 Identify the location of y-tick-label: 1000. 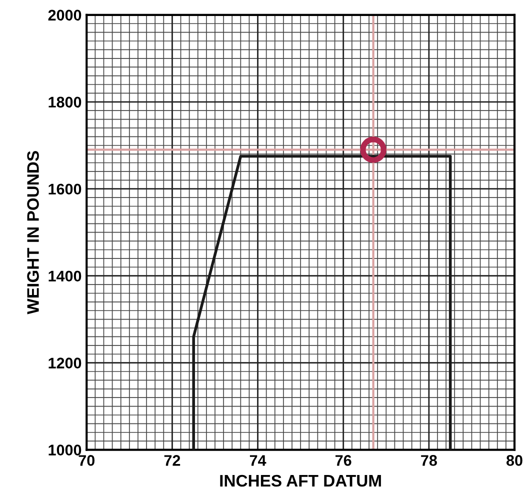
(65, 450).